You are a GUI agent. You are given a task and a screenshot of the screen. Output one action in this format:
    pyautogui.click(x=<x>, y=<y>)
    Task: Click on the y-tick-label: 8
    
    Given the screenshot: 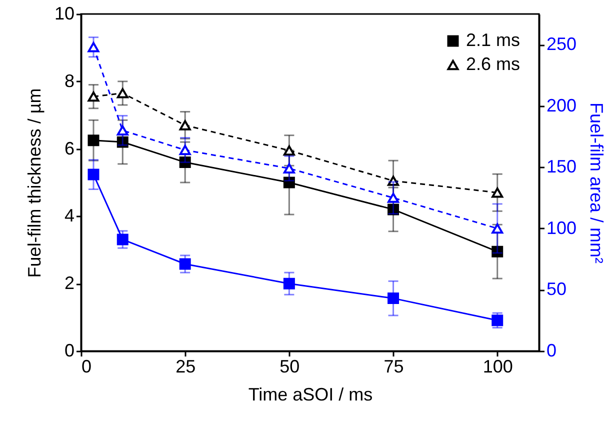 What is the action you would take?
    pyautogui.click(x=69, y=80)
    